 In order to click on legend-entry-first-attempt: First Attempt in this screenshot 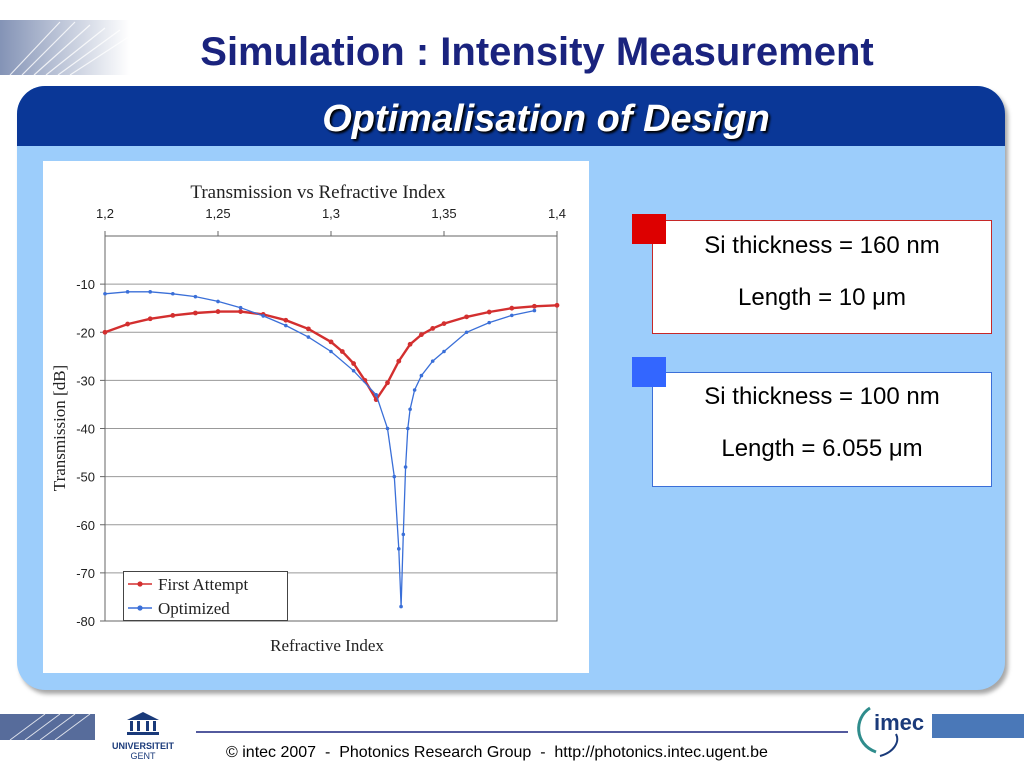, I will do `click(188, 584)`.